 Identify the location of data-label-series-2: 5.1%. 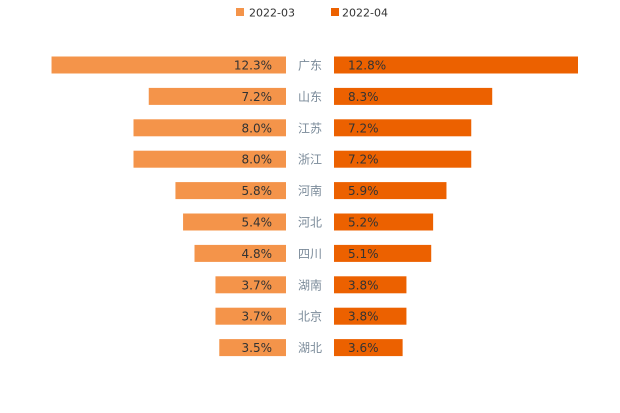
(363, 254).